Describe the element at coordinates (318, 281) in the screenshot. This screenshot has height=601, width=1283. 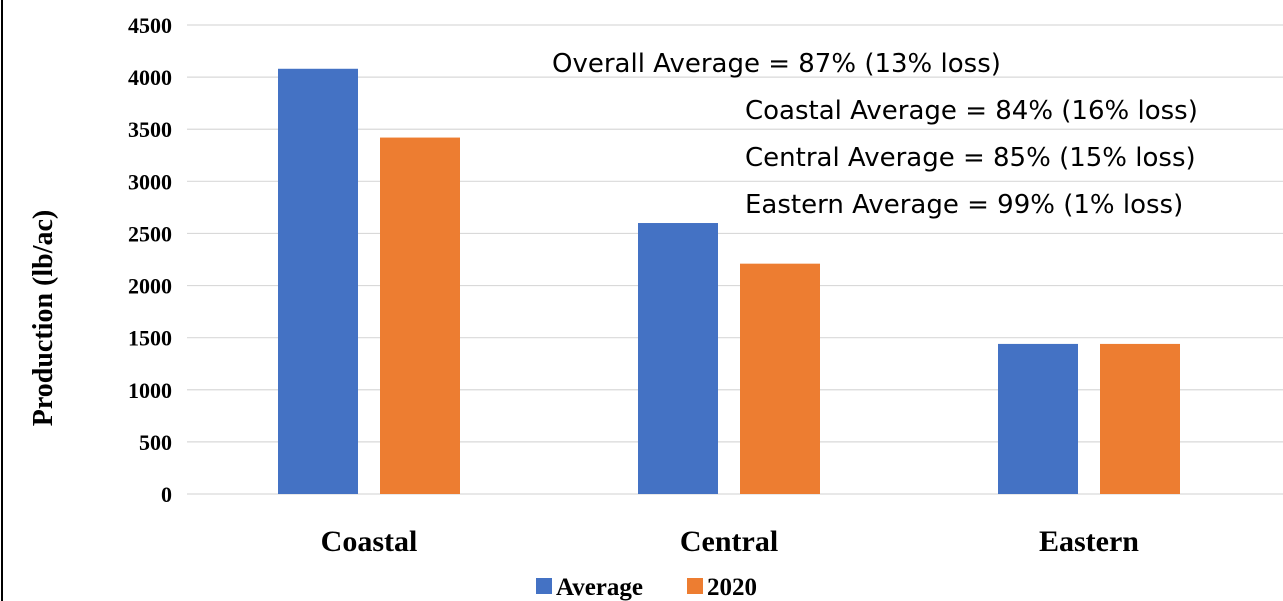
I see `bar-average-coastal` at that location.